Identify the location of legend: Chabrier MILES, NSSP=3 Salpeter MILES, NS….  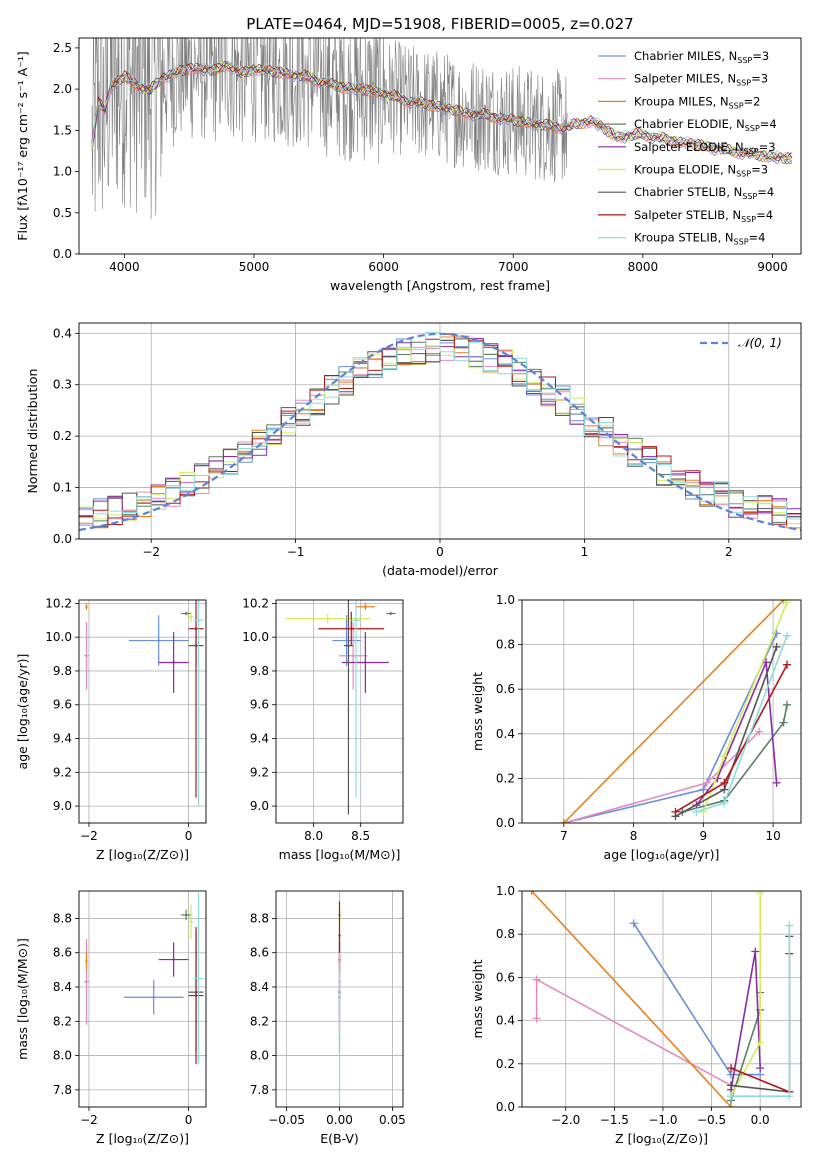
(687, 148).